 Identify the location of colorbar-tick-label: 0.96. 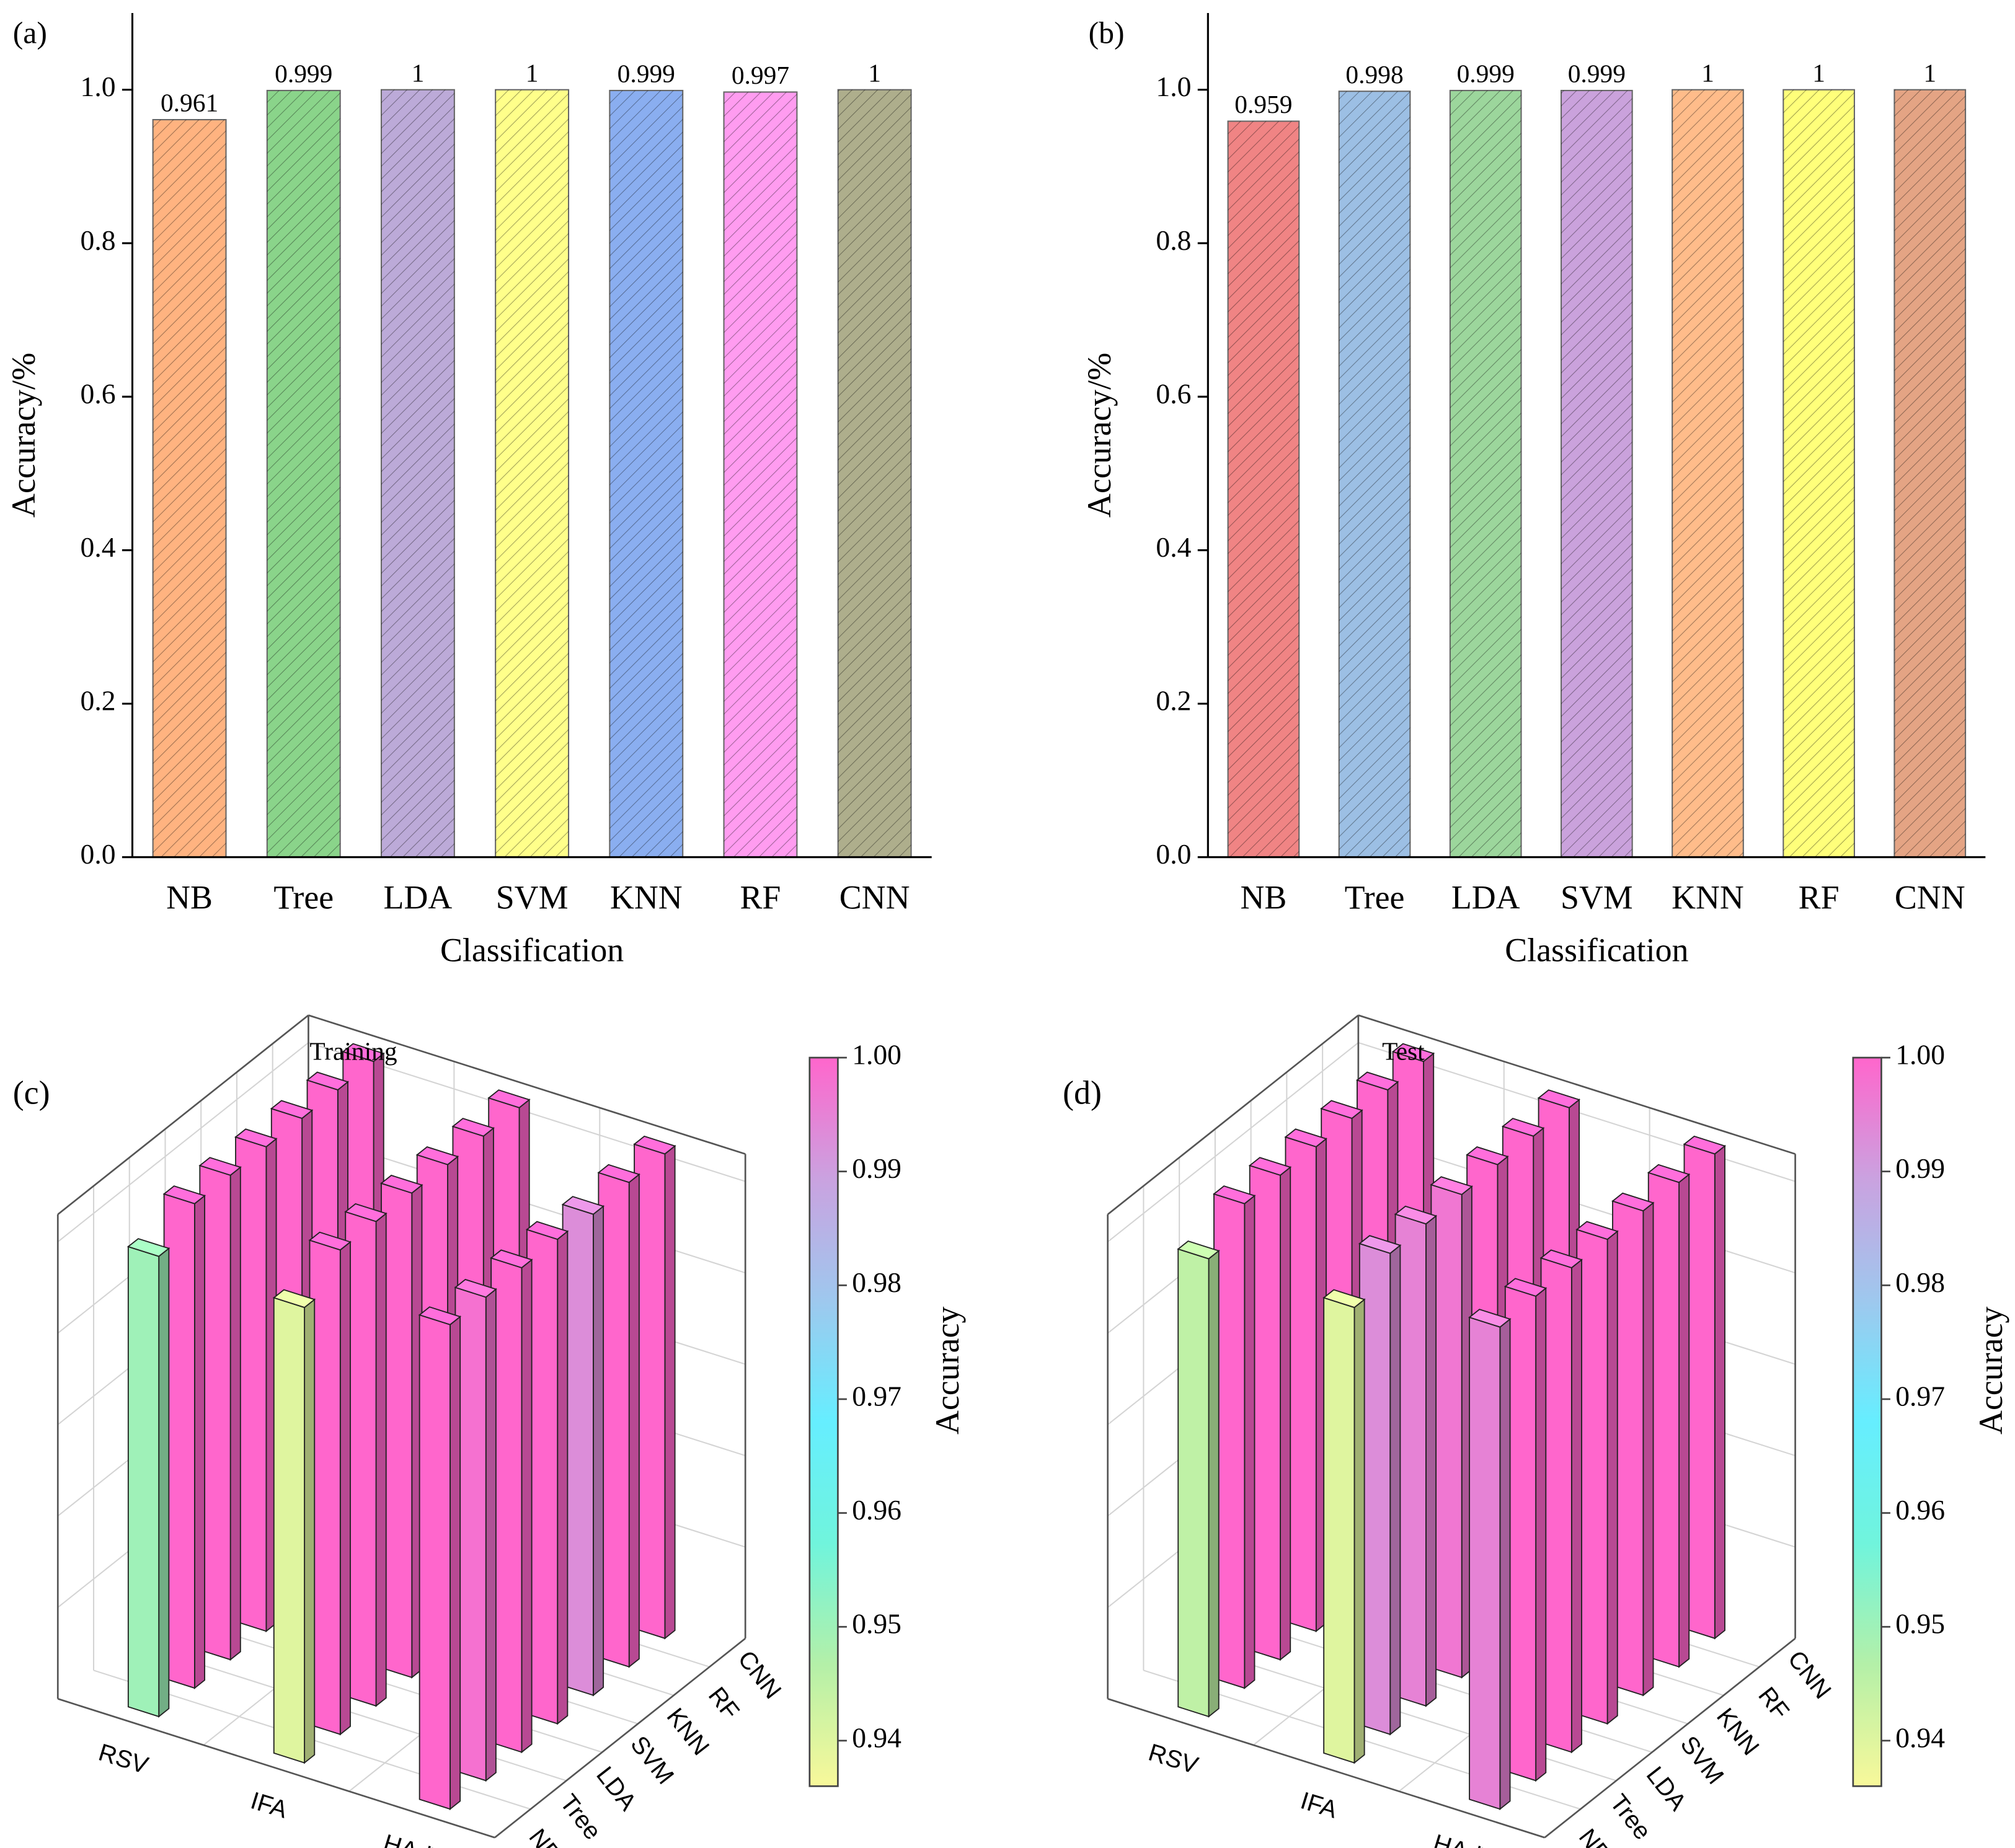
(876, 1510).